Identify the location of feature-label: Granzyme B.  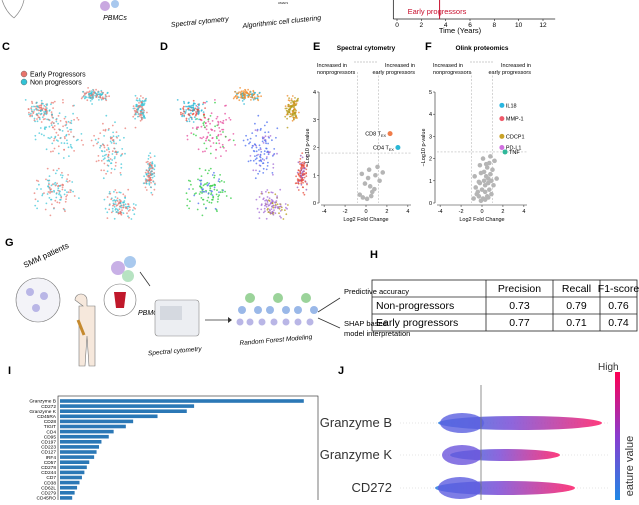
(356, 422).